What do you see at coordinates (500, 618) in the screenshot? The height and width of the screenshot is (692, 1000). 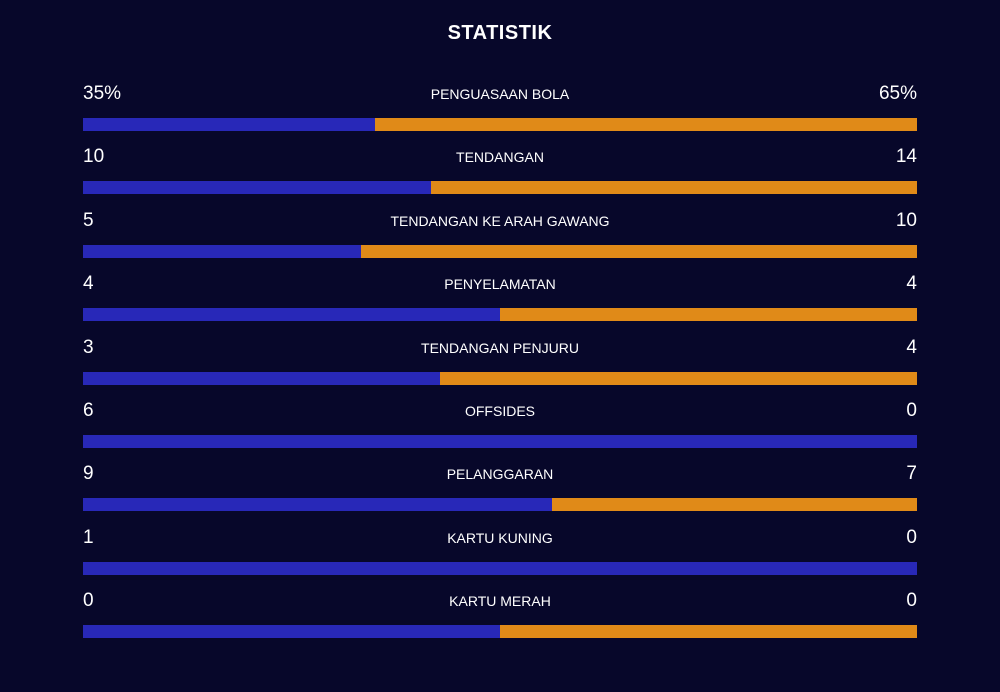 I see `stat-row-red-cards: 0 KARTU MERAH 0` at bounding box center [500, 618].